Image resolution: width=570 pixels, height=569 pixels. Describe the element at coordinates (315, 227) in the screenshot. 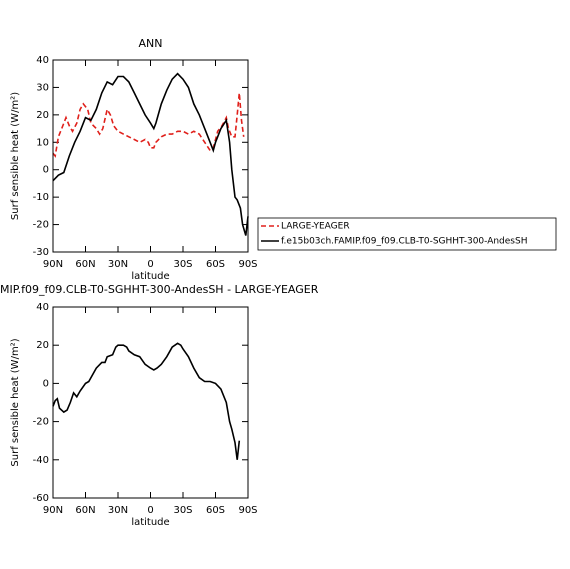

I see `legend-label: LARGE-YEAGER` at that location.